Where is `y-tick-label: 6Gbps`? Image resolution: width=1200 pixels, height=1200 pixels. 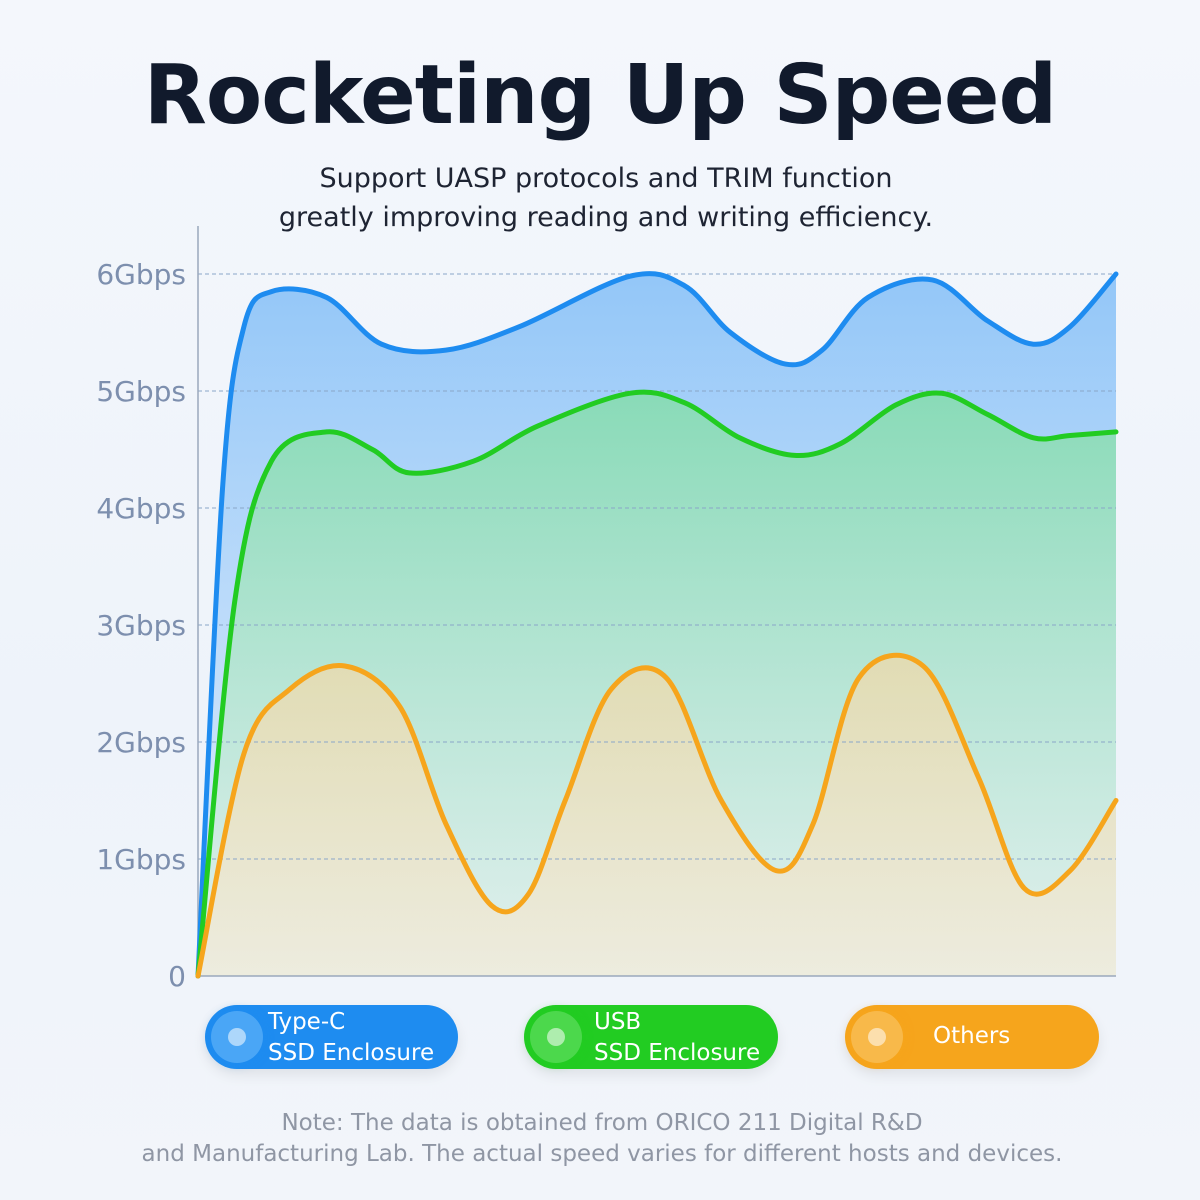
y-tick-label: 6Gbps is located at coordinates (141, 274).